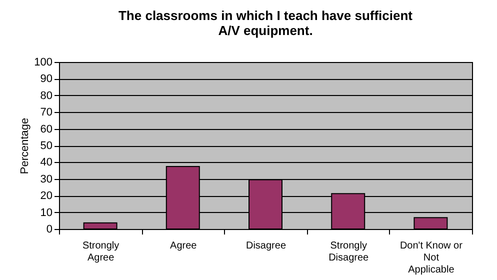 Image resolution: width=497 pixels, height=280 pixels. What do you see at coordinates (349, 252) in the screenshot?
I see `x-tick-label: Strongly Disagree` at bounding box center [349, 252].